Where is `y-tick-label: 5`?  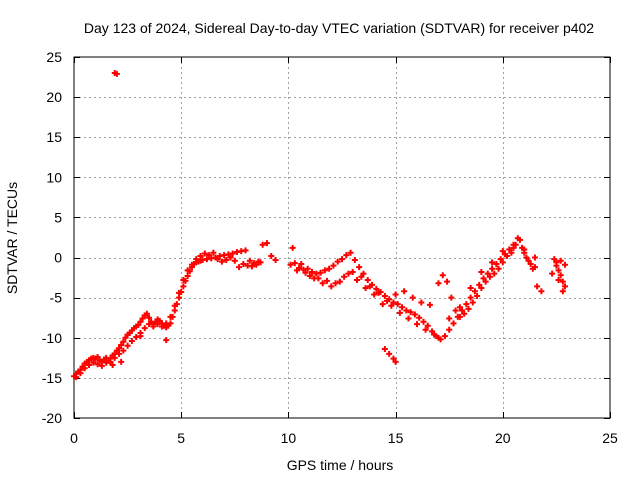 y-tick-label: 5 is located at coordinates (58, 217).